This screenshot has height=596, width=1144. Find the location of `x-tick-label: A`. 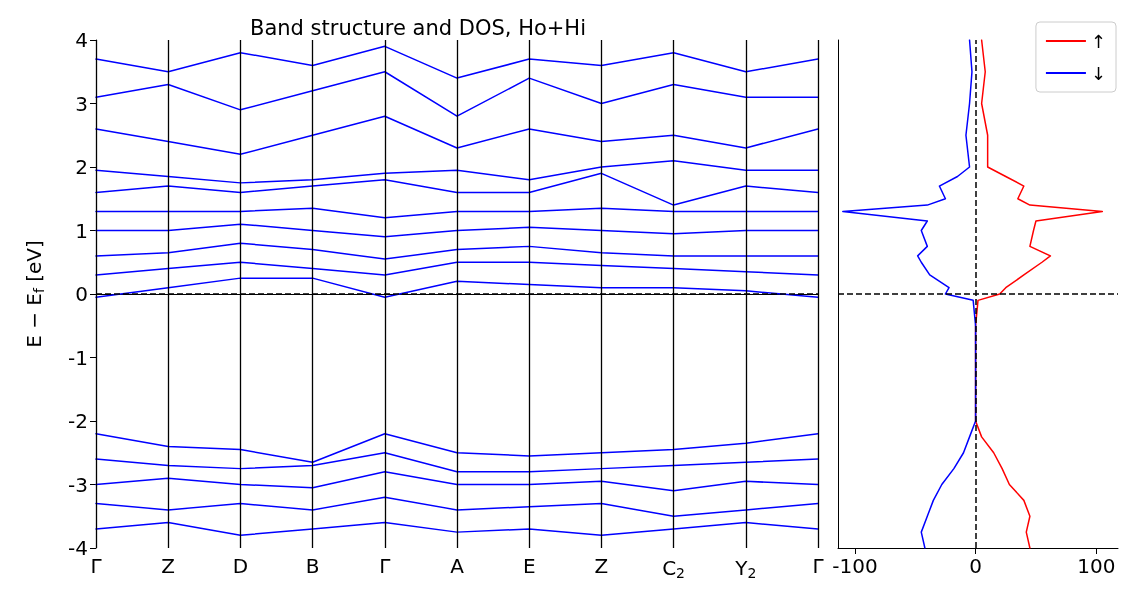

x-tick-label: A is located at coordinates (457, 566).